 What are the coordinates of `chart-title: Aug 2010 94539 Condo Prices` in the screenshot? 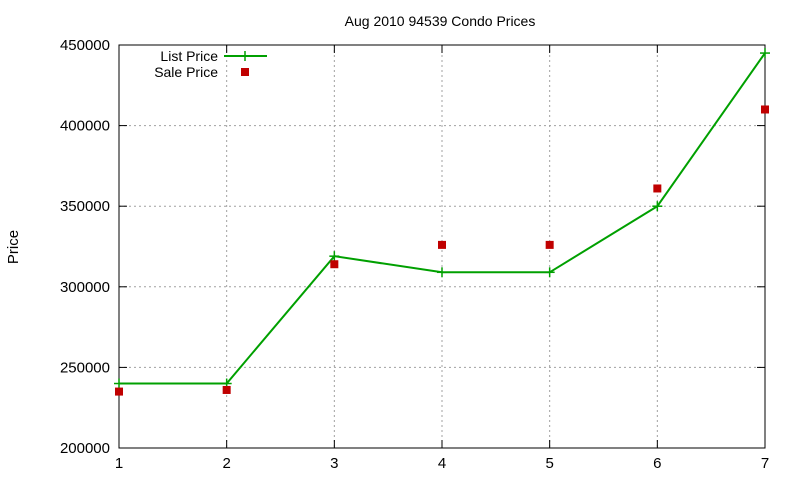 It's located at (440, 21).